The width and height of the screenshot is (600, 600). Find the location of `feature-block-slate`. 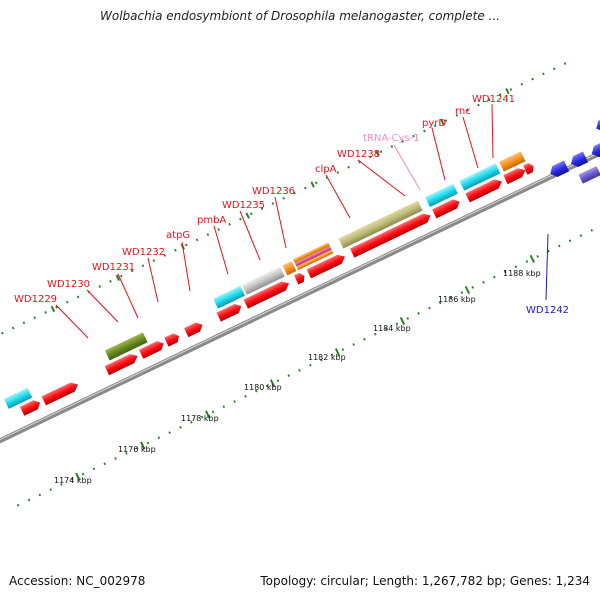

feature-block-slate is located at coordinates (589, 175).